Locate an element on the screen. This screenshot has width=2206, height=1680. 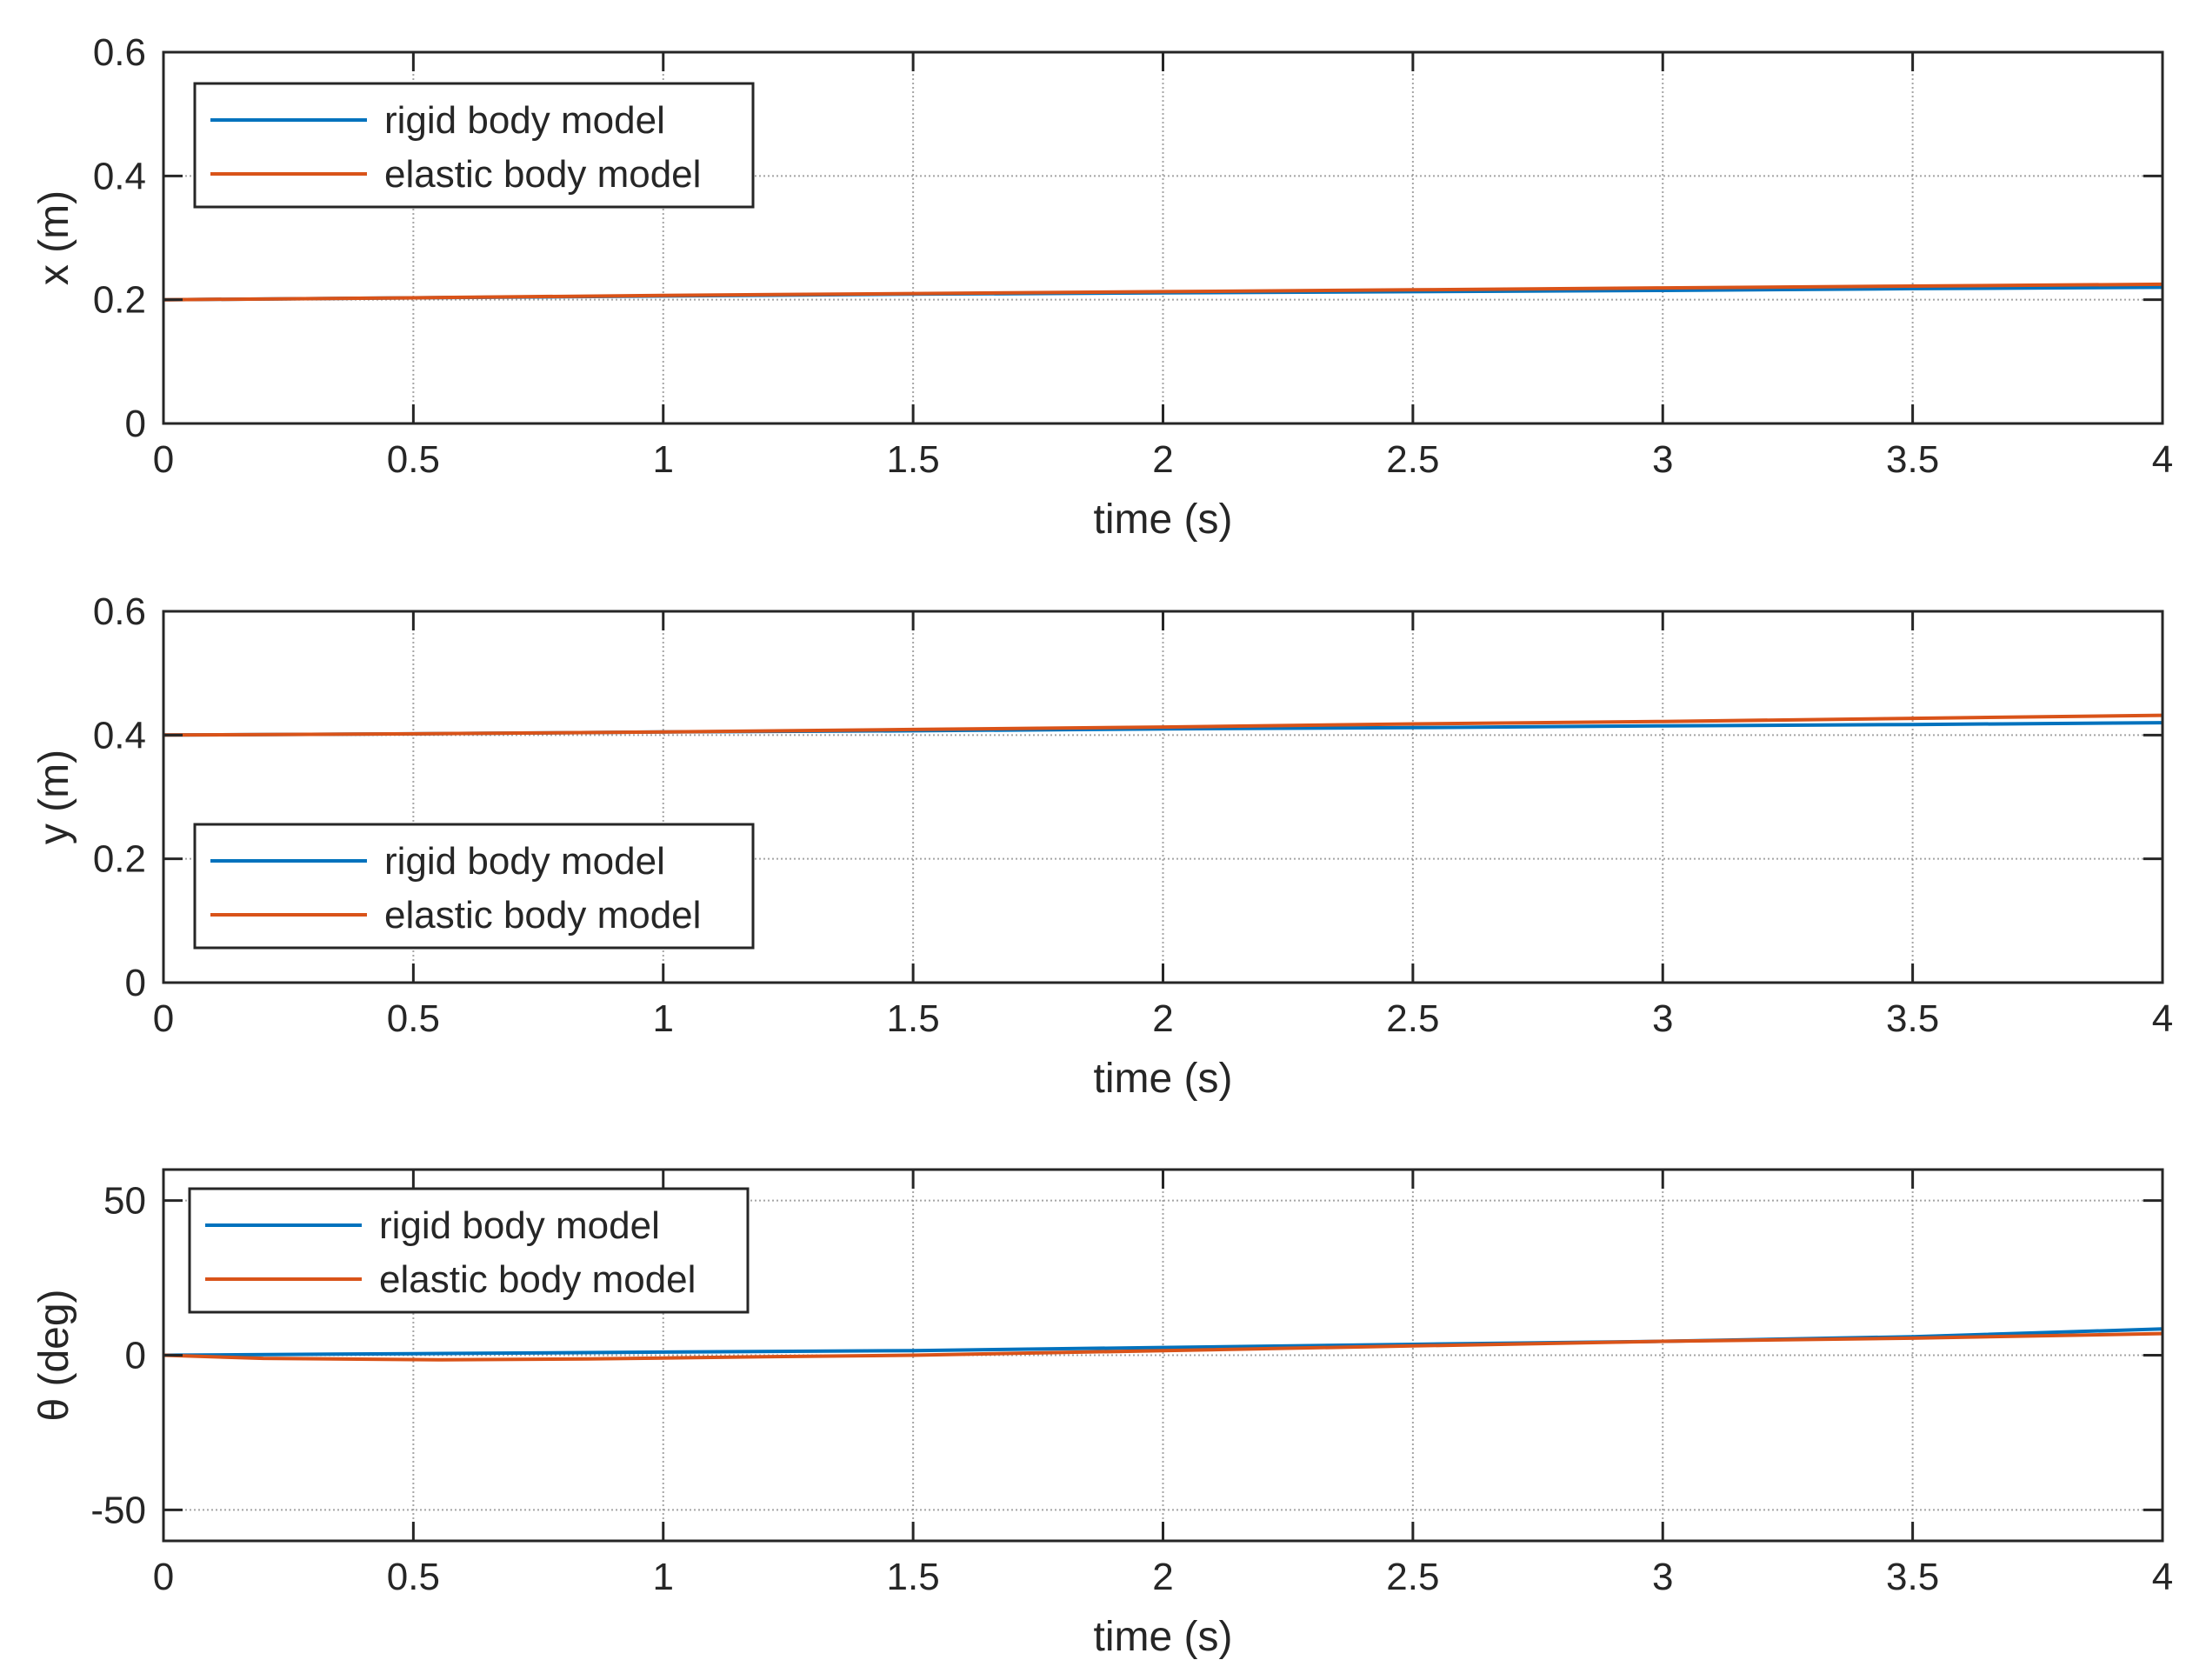
y-axis-label: x (m) is located at coordinates (54, 237).